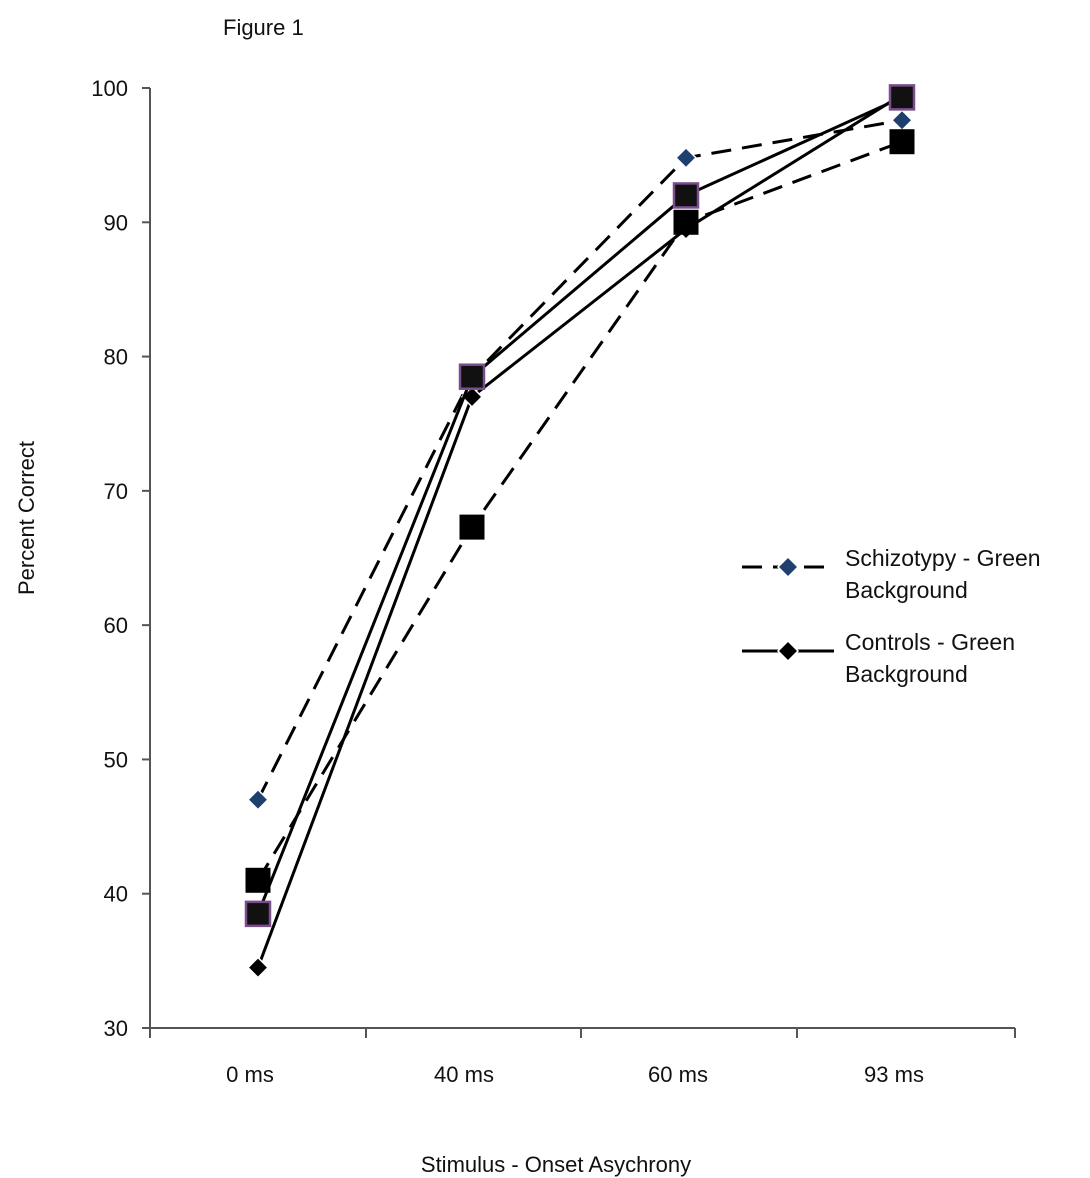 The height and width of the screenshot is (1178, 1090). I want to click on x-tick-label: 93 ms, so click(894, 1074).